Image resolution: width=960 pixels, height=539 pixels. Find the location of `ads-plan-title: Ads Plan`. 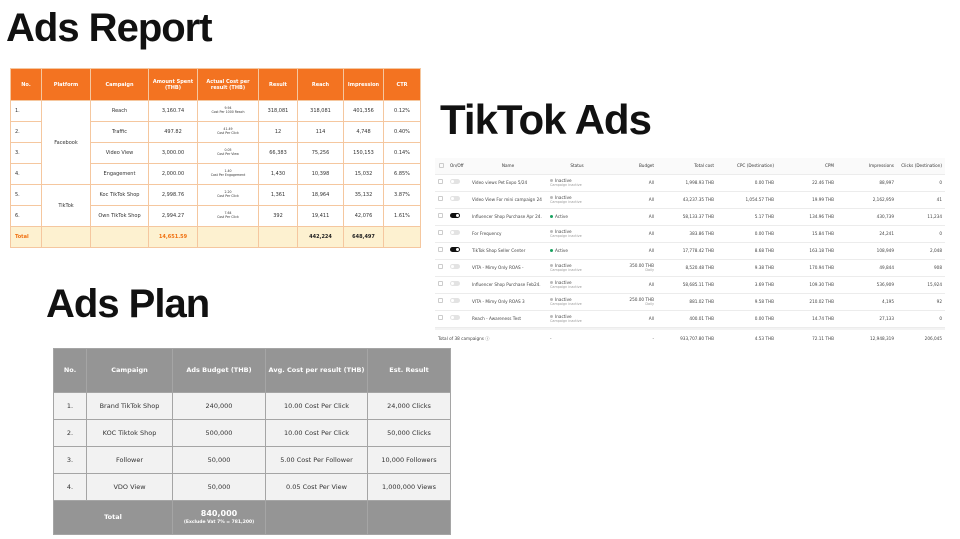

ads-plan-title: Ads Plan is located at coordinates (128, 304).